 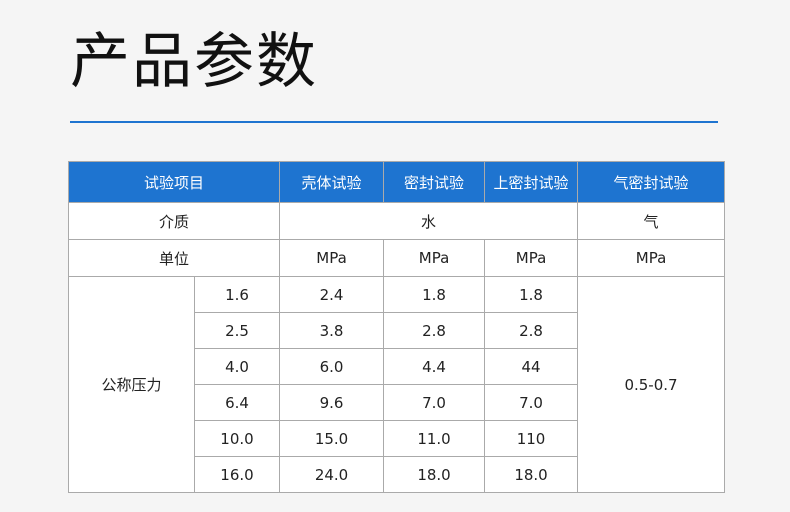 I want to click on page-title: 产品参数, so click(x=194, y=62).